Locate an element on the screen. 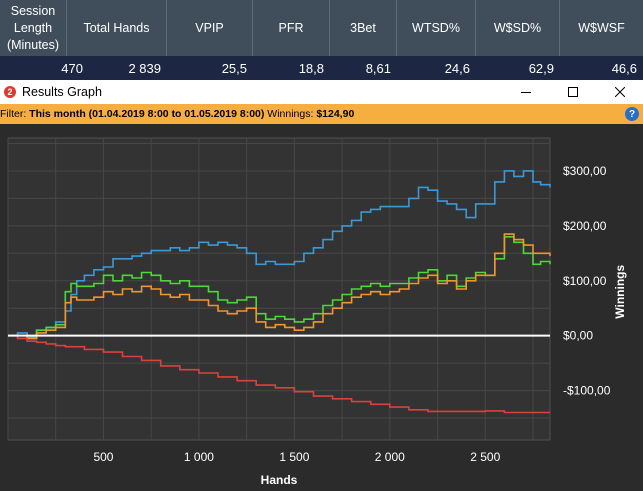  y-tick-label: $100,00 is located at coordinates (585, 281).